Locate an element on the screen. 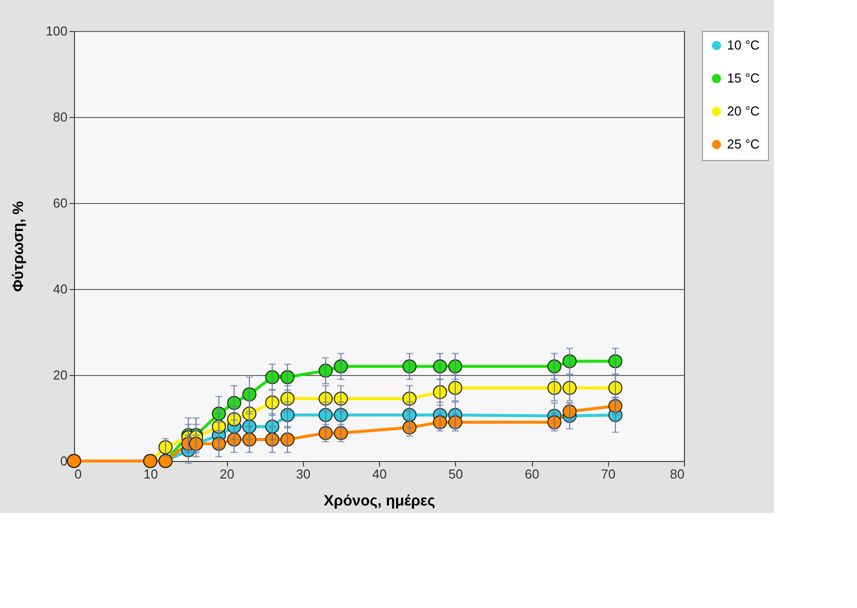  y-tick-label: 0 is located at coordinates (64, 461).